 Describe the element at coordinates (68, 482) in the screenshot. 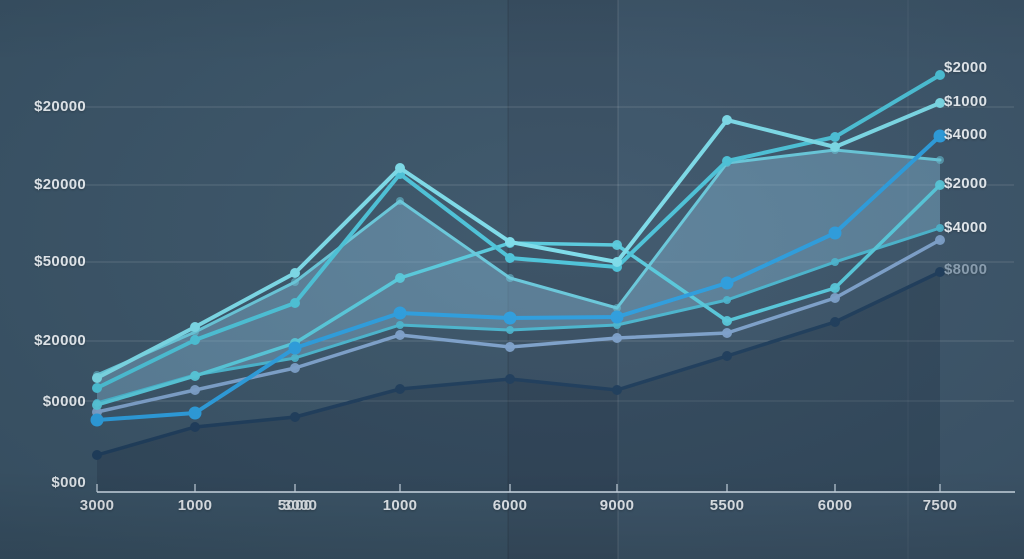

I see `y-axis-label-left: $000` at that location.